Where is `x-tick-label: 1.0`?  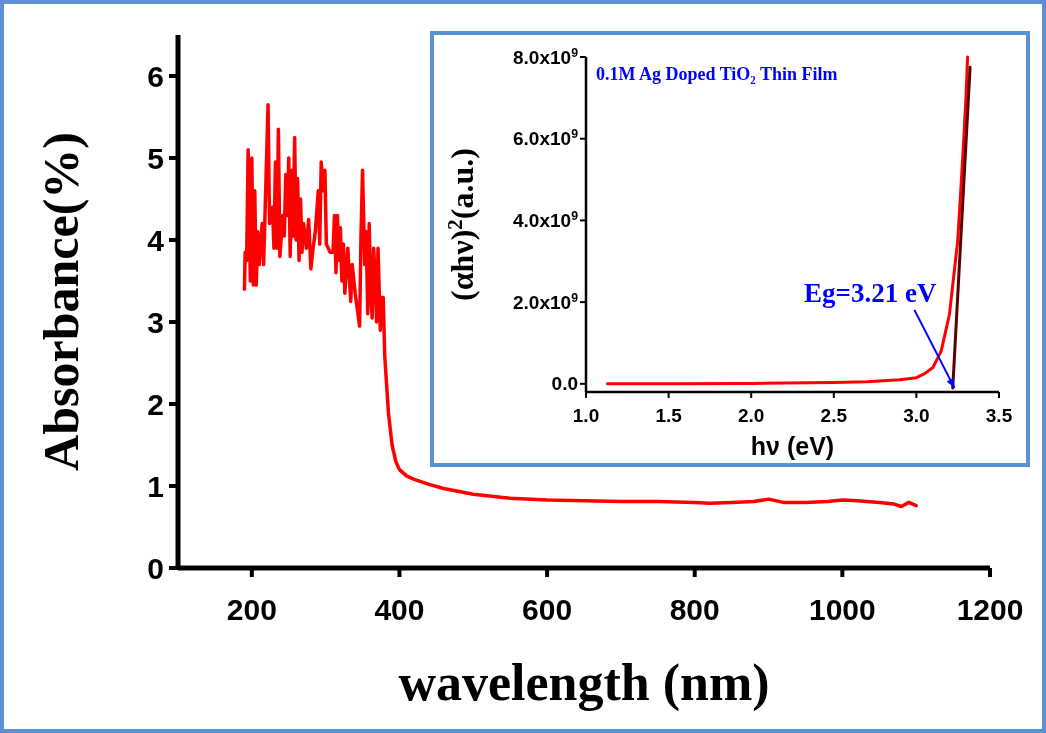 x-tick-label: 1.0 is located at coordinates (586, 415).